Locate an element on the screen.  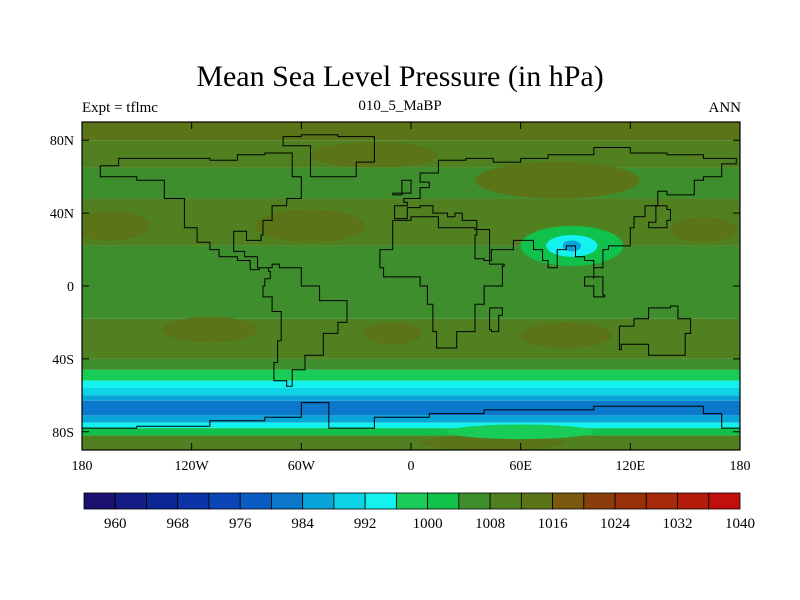
y-tick-label: 80N is located at coordinates (62, 141).